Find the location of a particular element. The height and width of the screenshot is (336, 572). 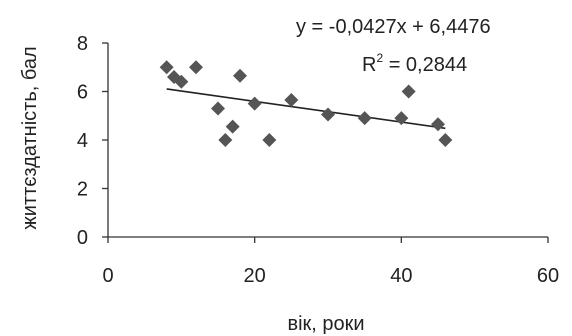

x-axis-title: вік, роки is located at coordinates (325, 324).